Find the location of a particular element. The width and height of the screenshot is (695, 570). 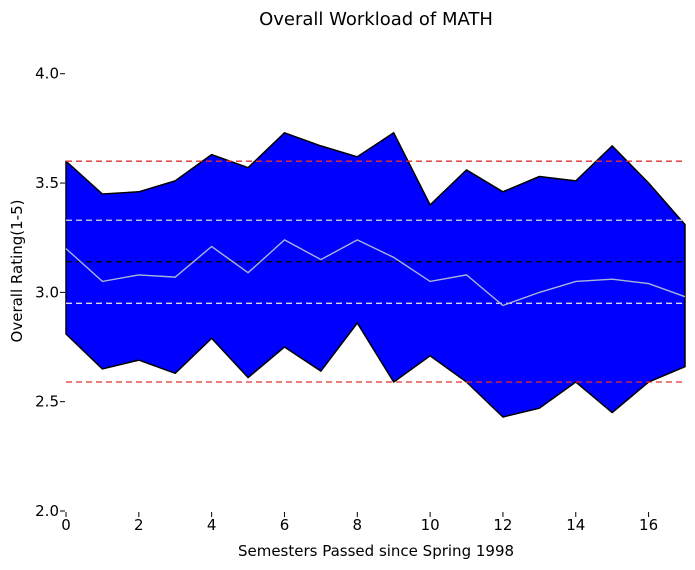

mean-line is located at coordinates (375, 273).